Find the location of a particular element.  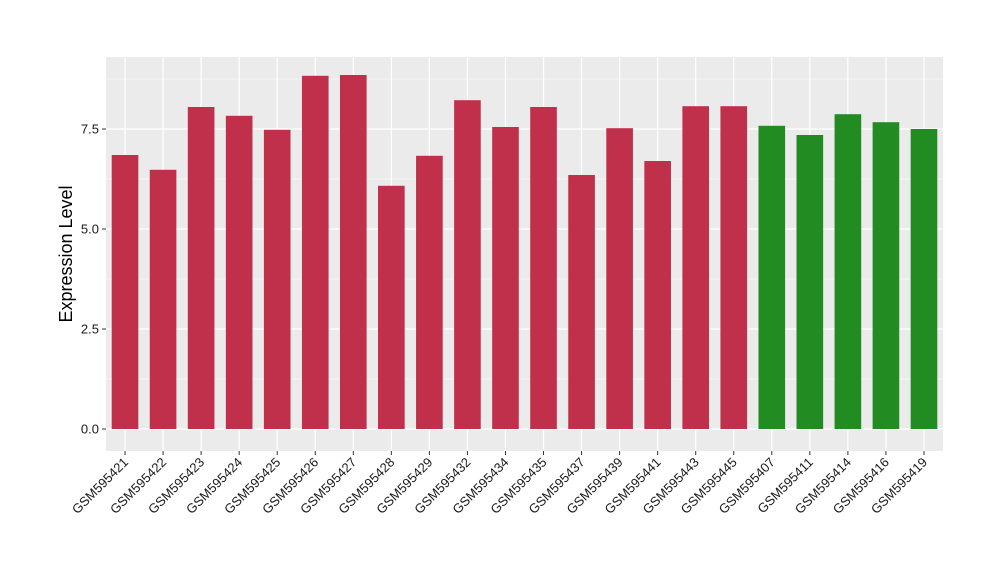

y-tick-label: 2.5 is located at coordinates (90, 329).